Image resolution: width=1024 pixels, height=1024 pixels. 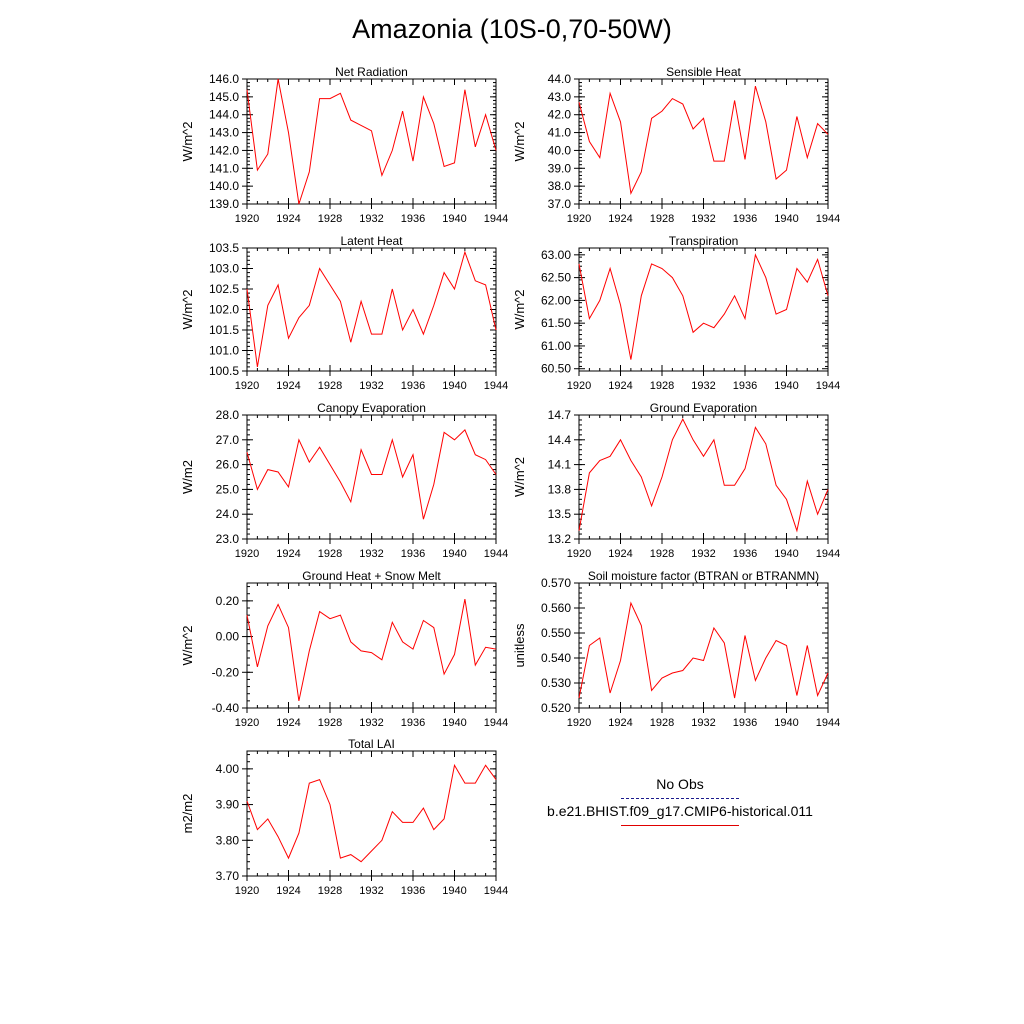 What do you see at coordinates (560, 465) in the screenshot?
I see `y-tick-label: 14.1` at bounding box center [560, 465].